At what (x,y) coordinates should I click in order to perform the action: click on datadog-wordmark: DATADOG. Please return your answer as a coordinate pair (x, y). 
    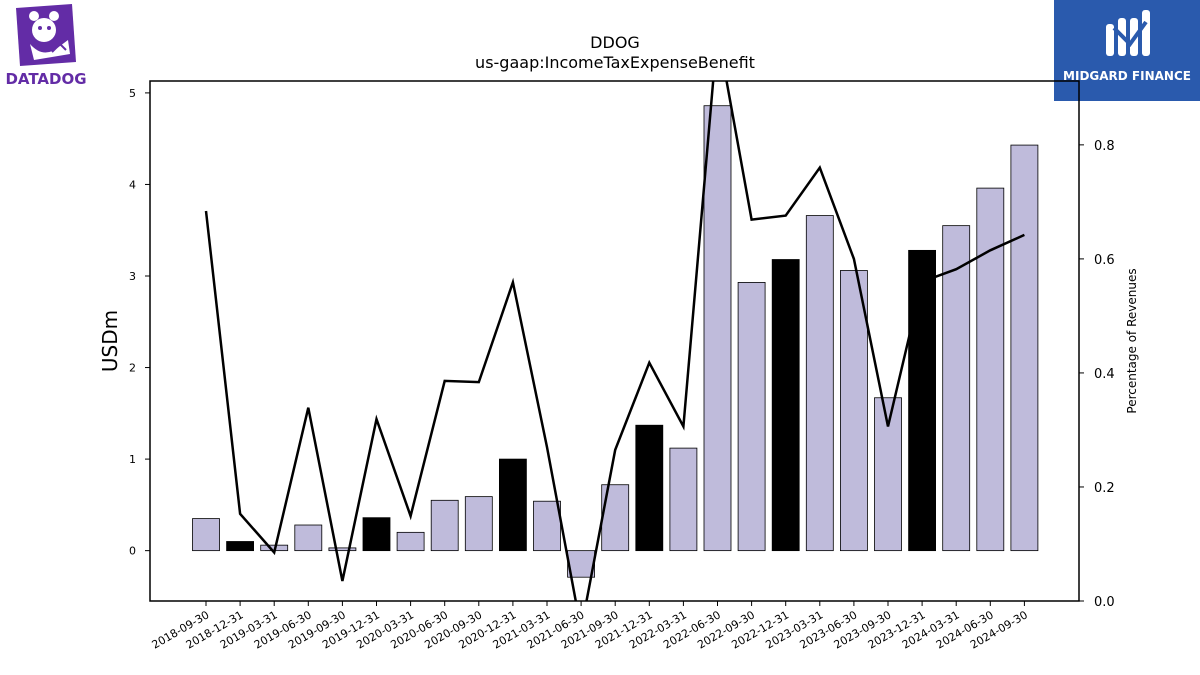
    Looking at the image, I should click on (46, 79).